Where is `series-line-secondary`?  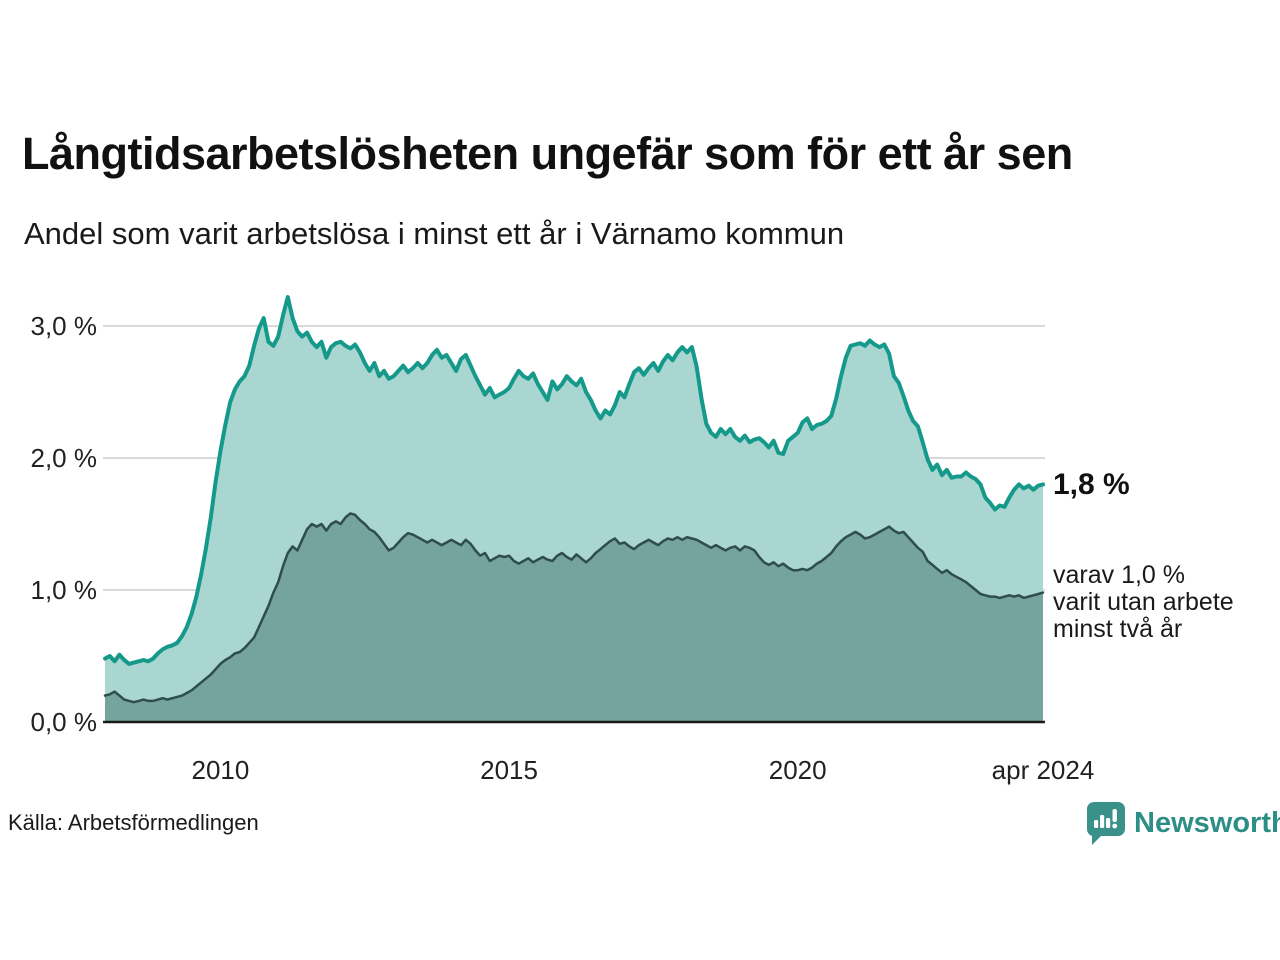
series-line-secondary is located at coordinates (574, 608).